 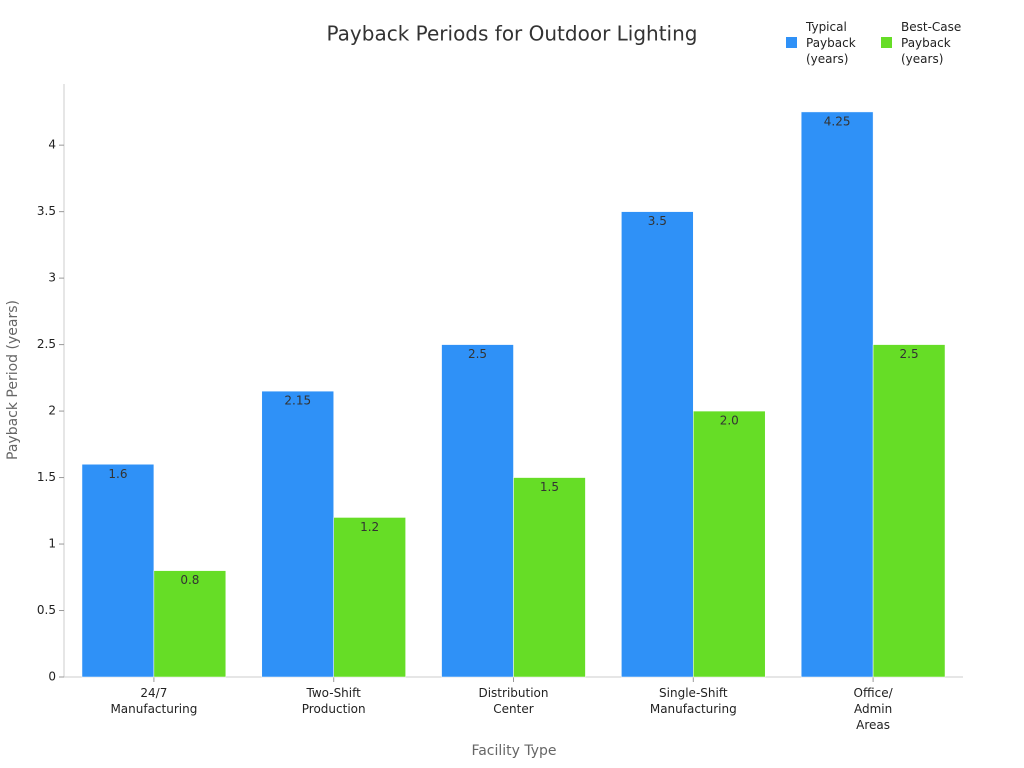 What do you see at coordinates (873, 709) in the screenshot?
I see `x-tick-label: Office/ Admin Areas` at bounding box center [873, 709].